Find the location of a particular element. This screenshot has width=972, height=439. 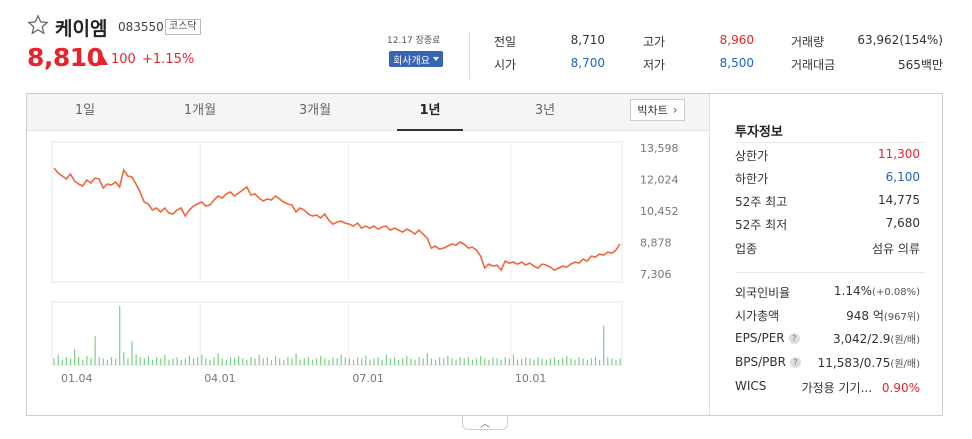

x-tick-label: 04.01 is located at coordinates (220, 378).